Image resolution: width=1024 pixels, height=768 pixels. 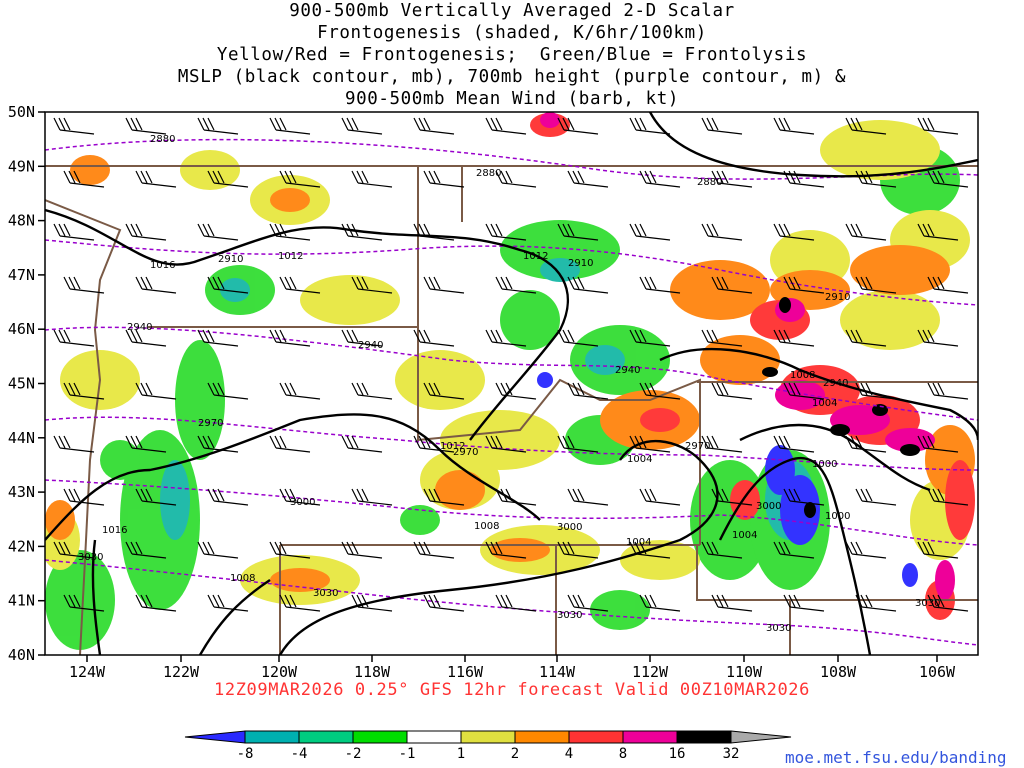 What do you see at coordinates (937, 672) in the screenshot?
I see `lon-label: 106W` at bounding box center [937, 672].